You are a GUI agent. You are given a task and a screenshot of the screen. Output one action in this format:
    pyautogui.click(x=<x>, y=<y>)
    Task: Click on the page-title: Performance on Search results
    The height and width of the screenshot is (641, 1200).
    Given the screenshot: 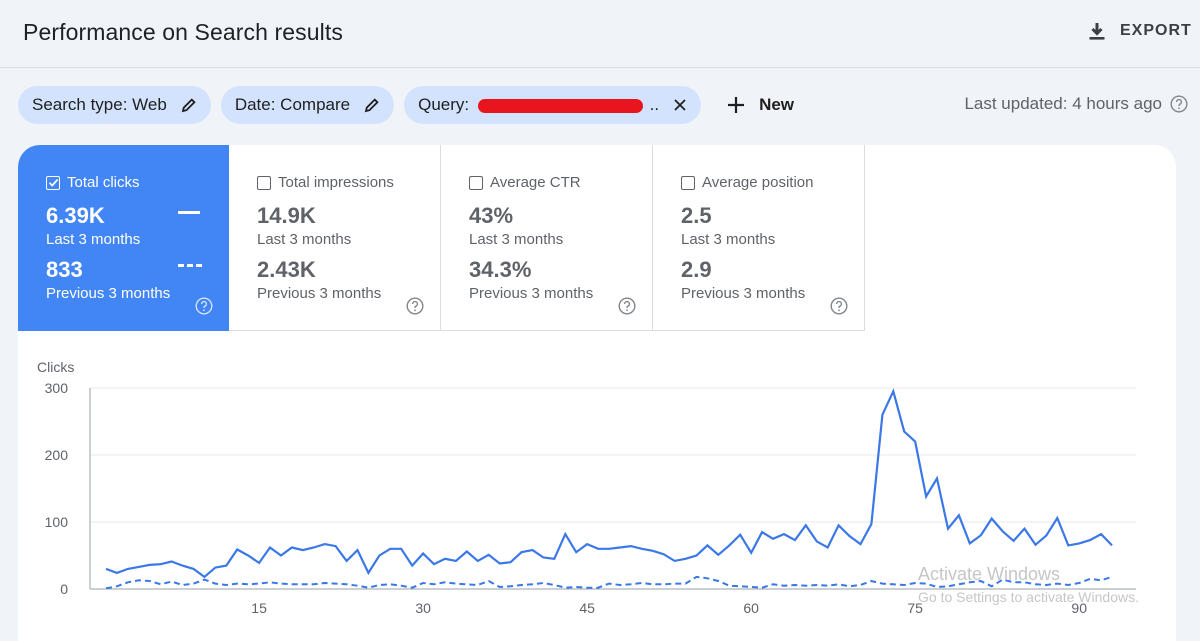 What is the action you would take?
    pyautogui.click(x=183, y=32)
    